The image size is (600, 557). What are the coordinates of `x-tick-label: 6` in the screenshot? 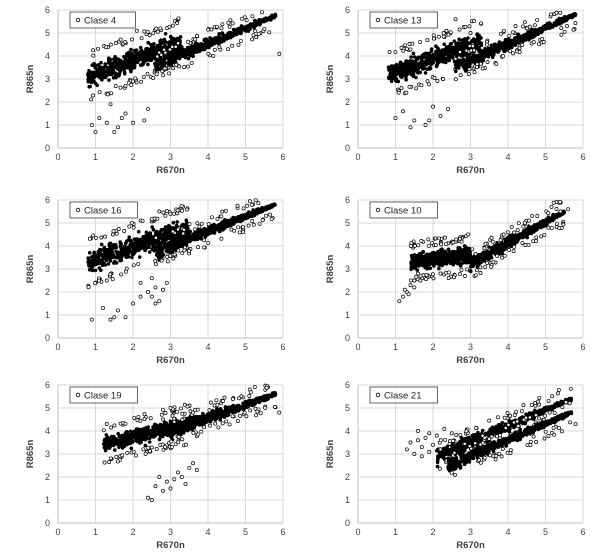 It's located at (582, 157).